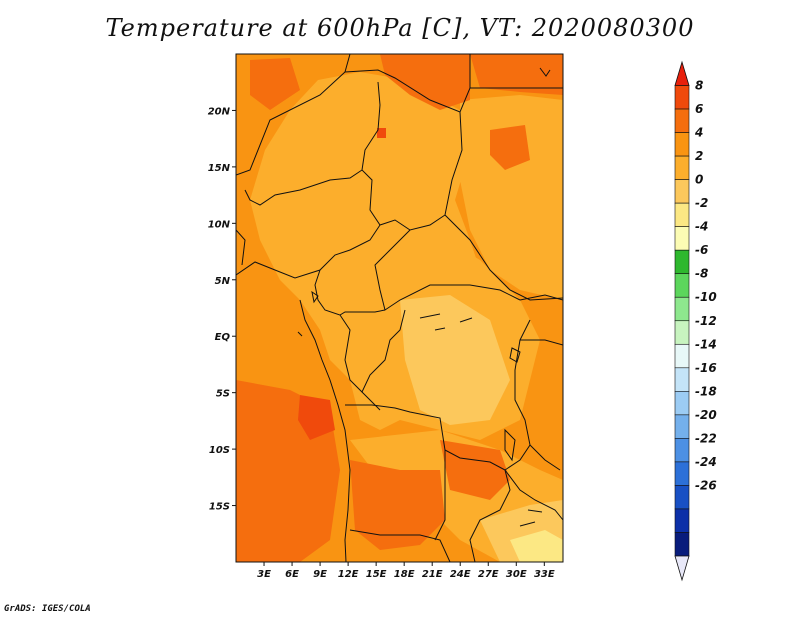 The height and width of the screenshot is (618, 800). What do you see at coordinates (432, 574) in the screenshot?
I see `x-tick-label: 21E` at bounding box center [432, 574].